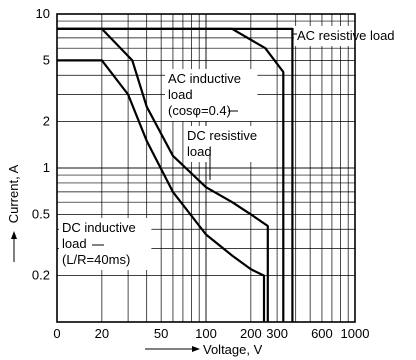  I want to click on x-tick-label: 600, so click(322, 333).